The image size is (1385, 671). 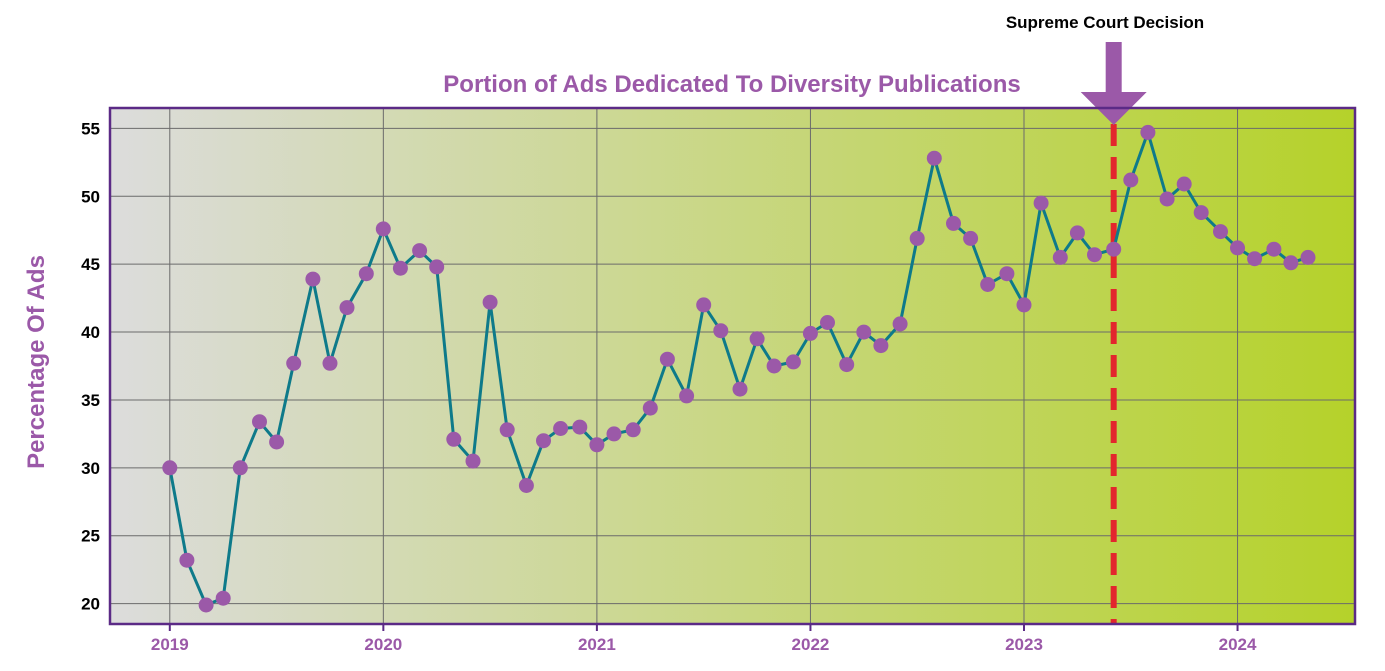 What do you see at coordinates (1024, 644) in the screenshot?
I see `x-tick-label: 2023` at bounding box center [1024, 644].